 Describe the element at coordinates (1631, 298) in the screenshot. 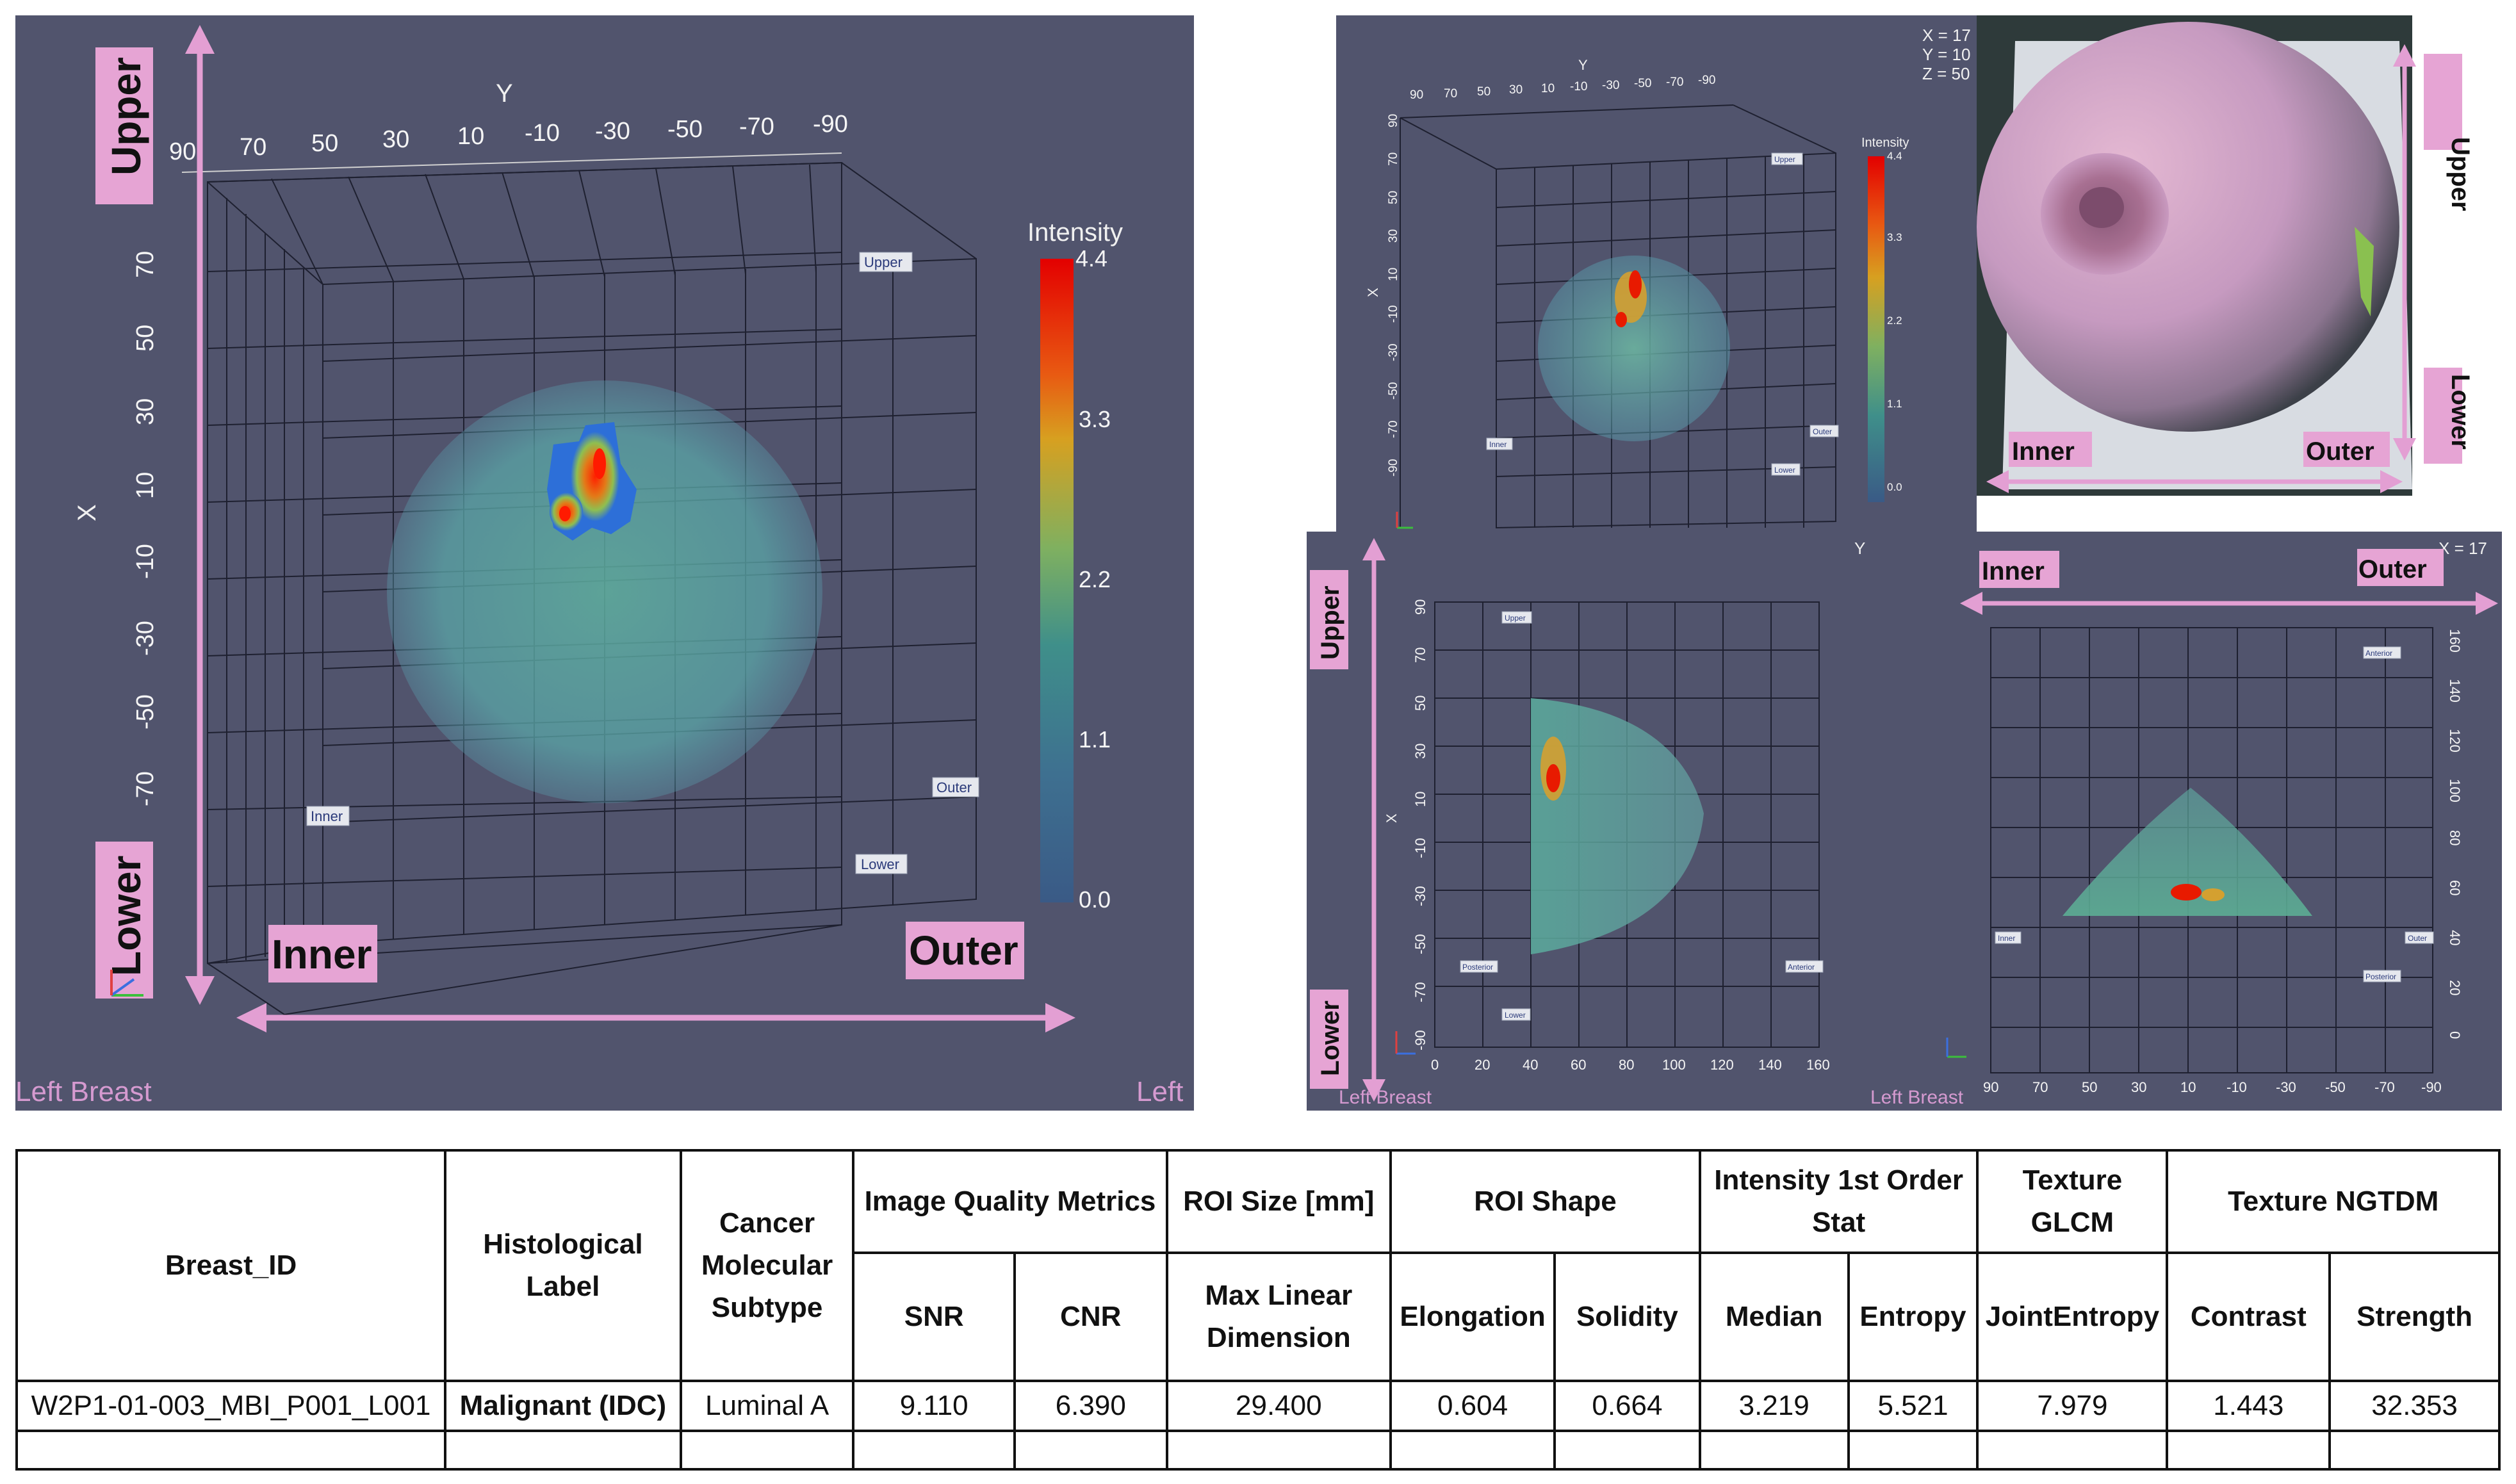

I see `top-lesion-hotspot` at that location.